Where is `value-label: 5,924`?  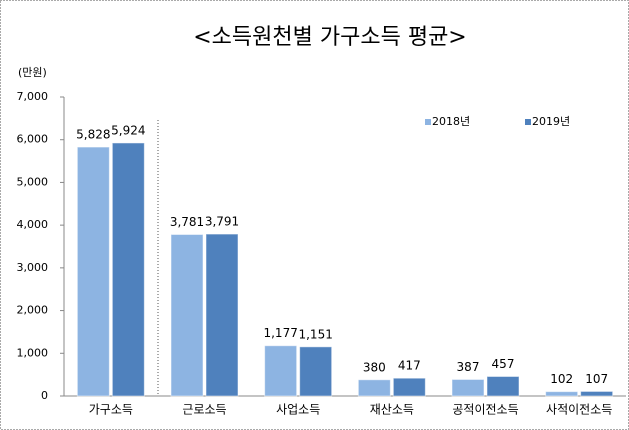 value-label: 5,924 is located at coordinates (128, 130).